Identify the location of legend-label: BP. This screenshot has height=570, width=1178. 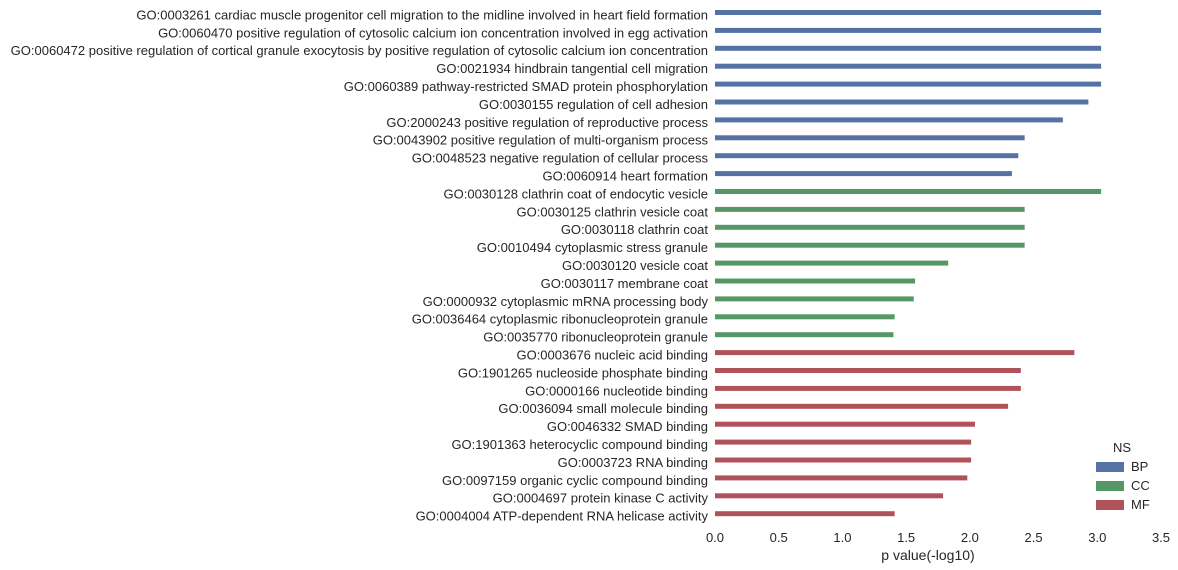
(1139, 466).